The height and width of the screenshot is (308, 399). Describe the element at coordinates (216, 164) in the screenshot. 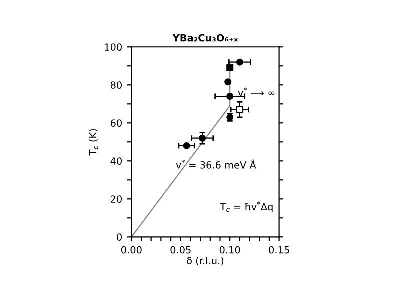

I see `annotation: v$^{*}$ = 36.6 meV Å` at that location.